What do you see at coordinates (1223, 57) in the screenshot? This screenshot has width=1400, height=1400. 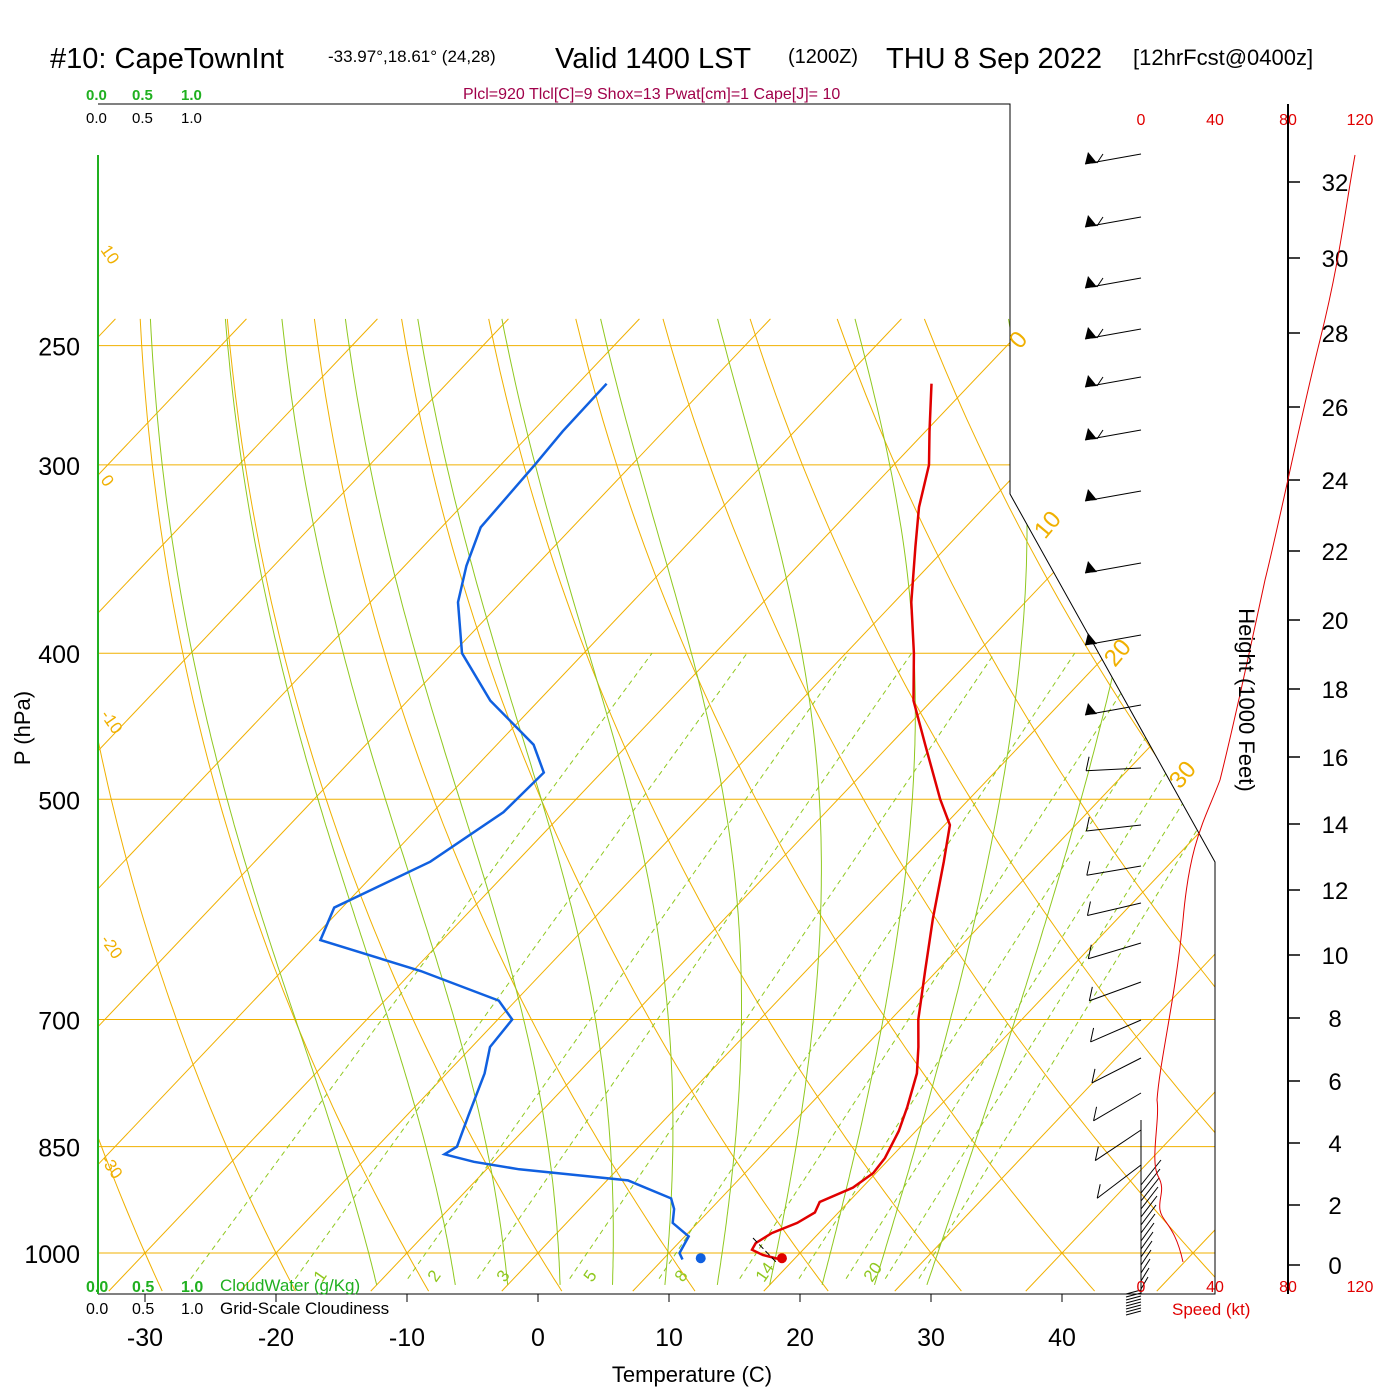 I see `forecast-label: [12hrFcst@0400z]` at bounding box center [1223, 57].